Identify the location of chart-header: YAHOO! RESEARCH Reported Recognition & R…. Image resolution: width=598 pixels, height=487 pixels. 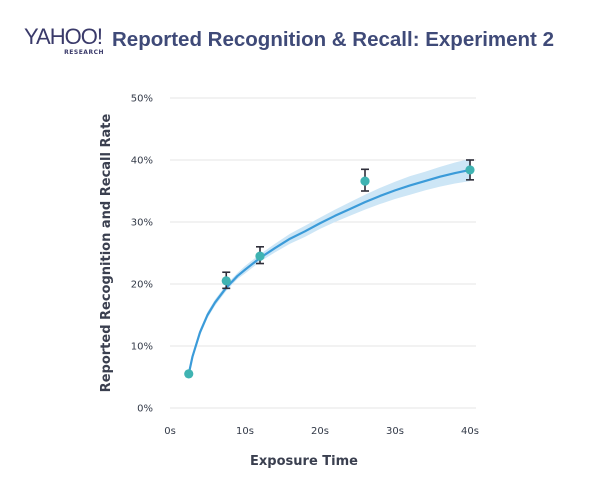
(299, 35).